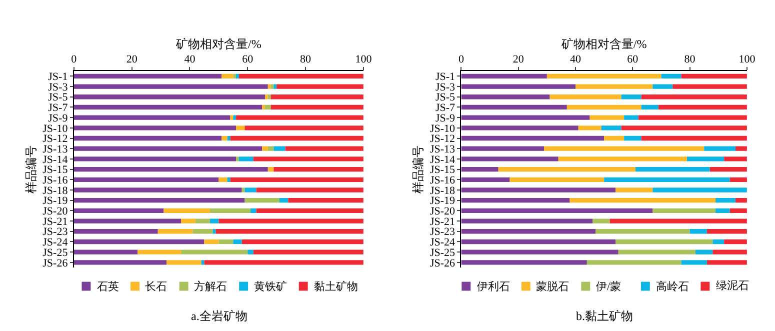 The height and width of the screenshot is (331, 775). Describe the element at coordinates (248, 60) in the screenshot. I see `x-tick-label: 60` at that location.